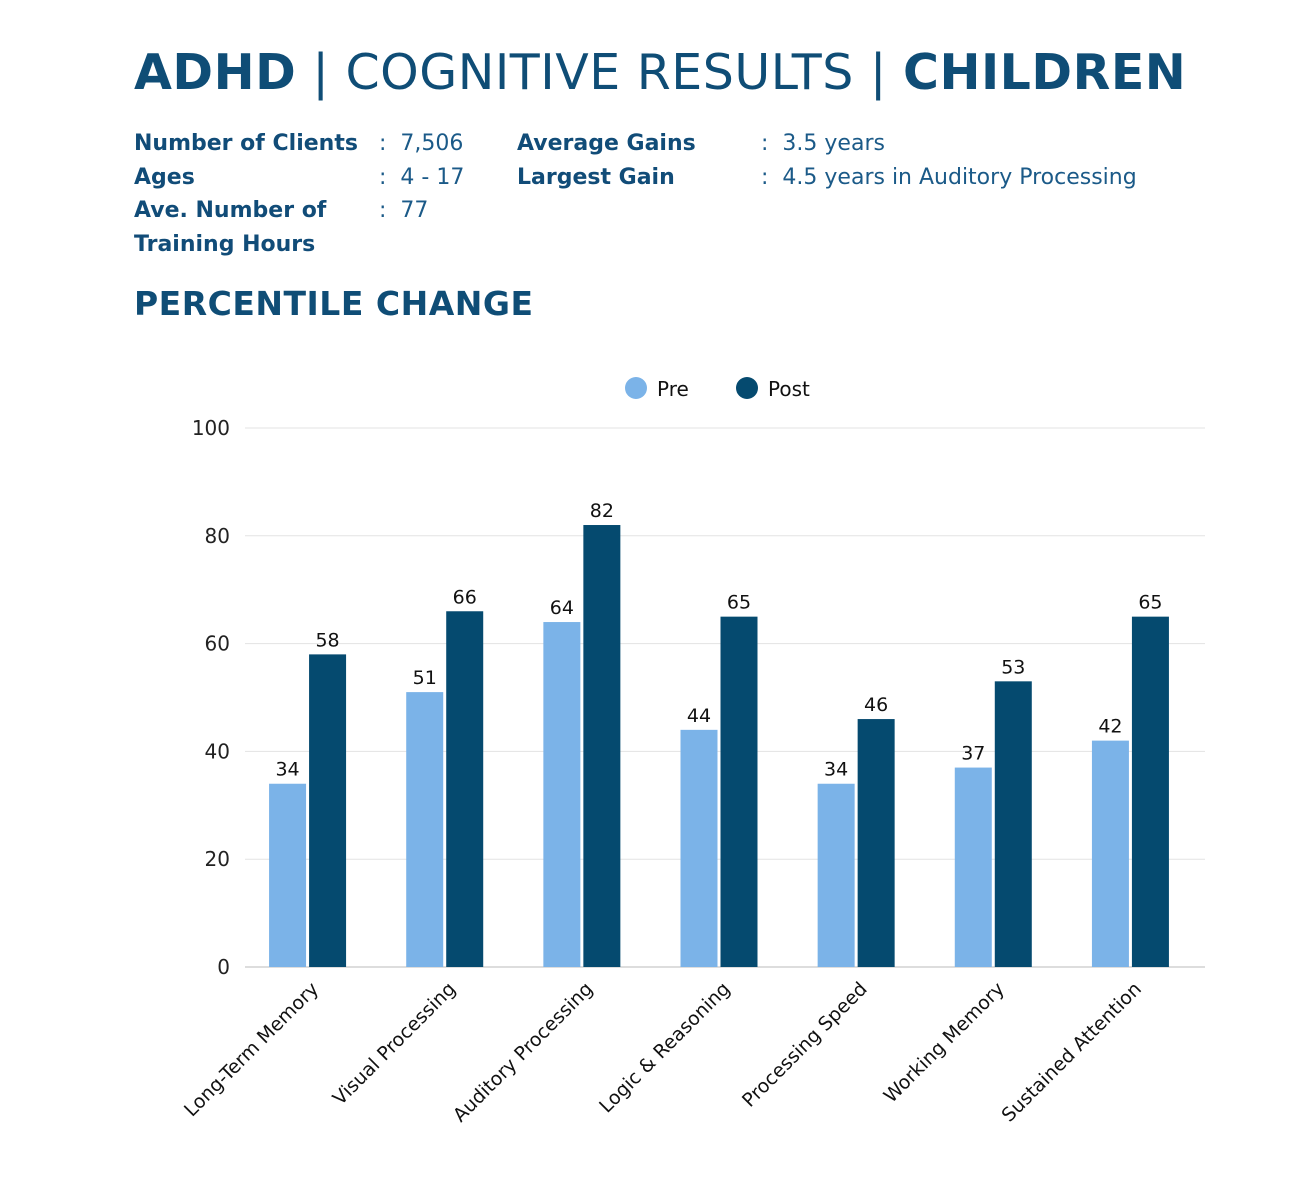  What do you see at coordinates (1044, 72) in the screenshot?
I see `title-children: CHILDREN` at bounding box center [1044, 72].